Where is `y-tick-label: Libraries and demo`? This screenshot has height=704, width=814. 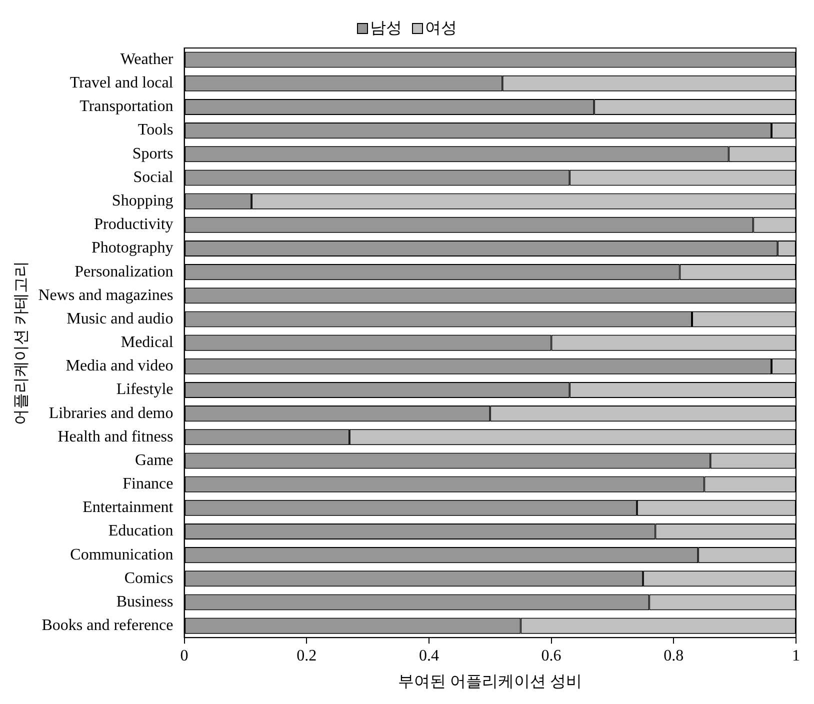
y-tick-label: Libraries and demo is located at coordinates (111, 413).